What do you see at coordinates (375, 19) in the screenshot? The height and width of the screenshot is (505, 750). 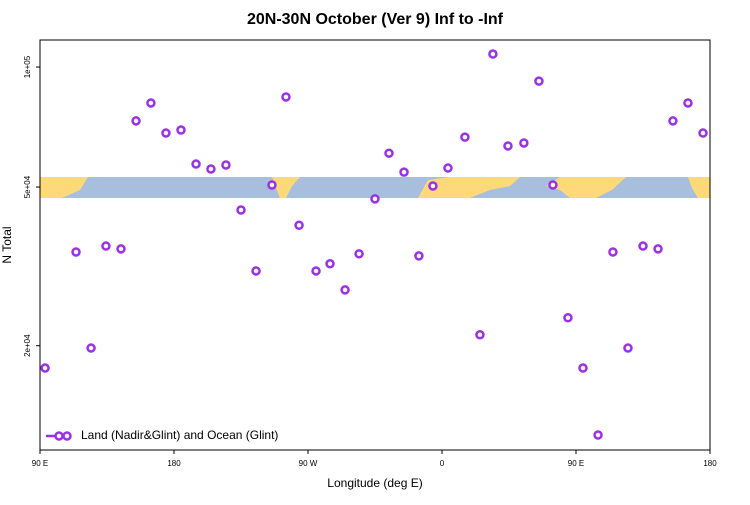 I see `chart-title: 20N-30N October (Ver 9) Inf to -Inf` at bounding box center [375, 19].